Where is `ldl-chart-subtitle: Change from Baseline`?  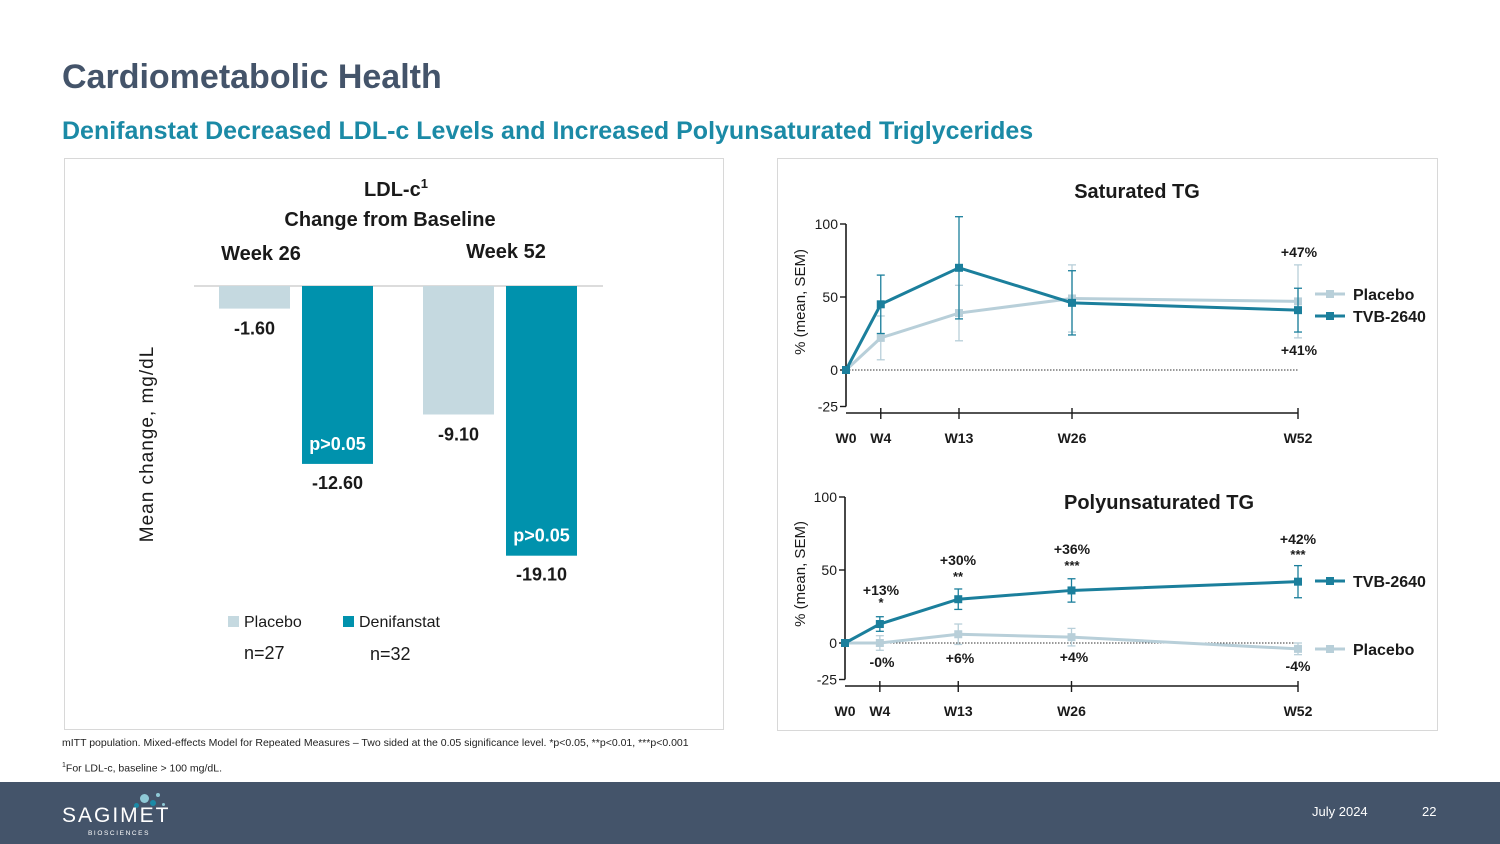
ldl-chart-subtitle: Change from Baseline is located at coordinates (389, 220).